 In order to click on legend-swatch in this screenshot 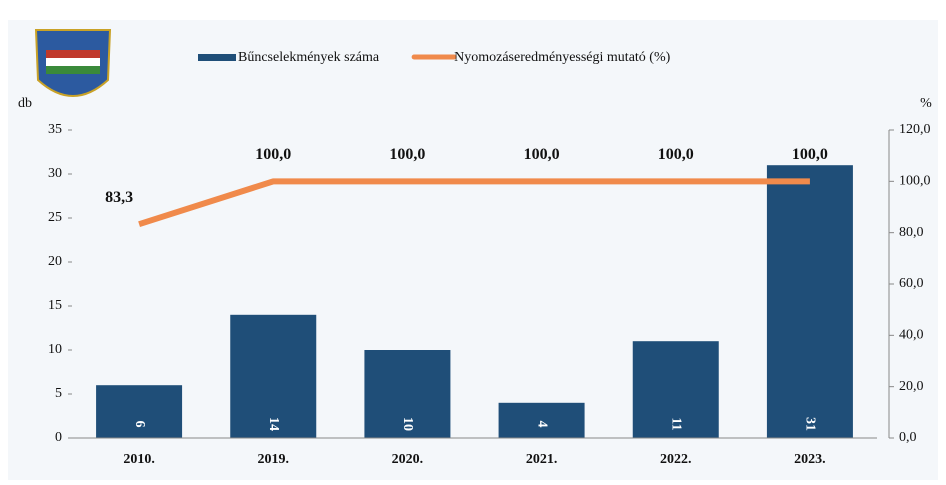, I will do `click(217, 57)`.